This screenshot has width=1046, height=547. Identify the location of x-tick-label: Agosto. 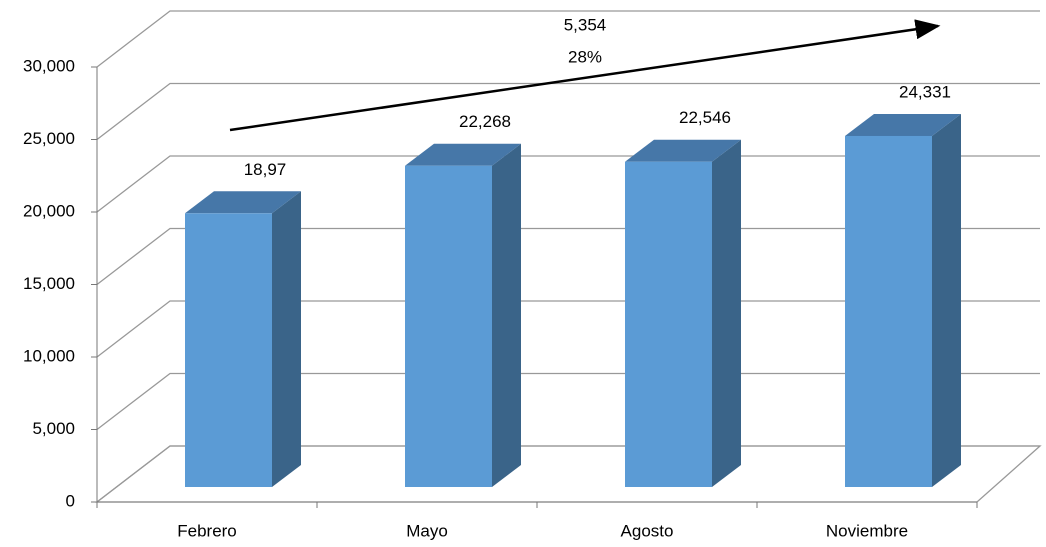
(647, 530).